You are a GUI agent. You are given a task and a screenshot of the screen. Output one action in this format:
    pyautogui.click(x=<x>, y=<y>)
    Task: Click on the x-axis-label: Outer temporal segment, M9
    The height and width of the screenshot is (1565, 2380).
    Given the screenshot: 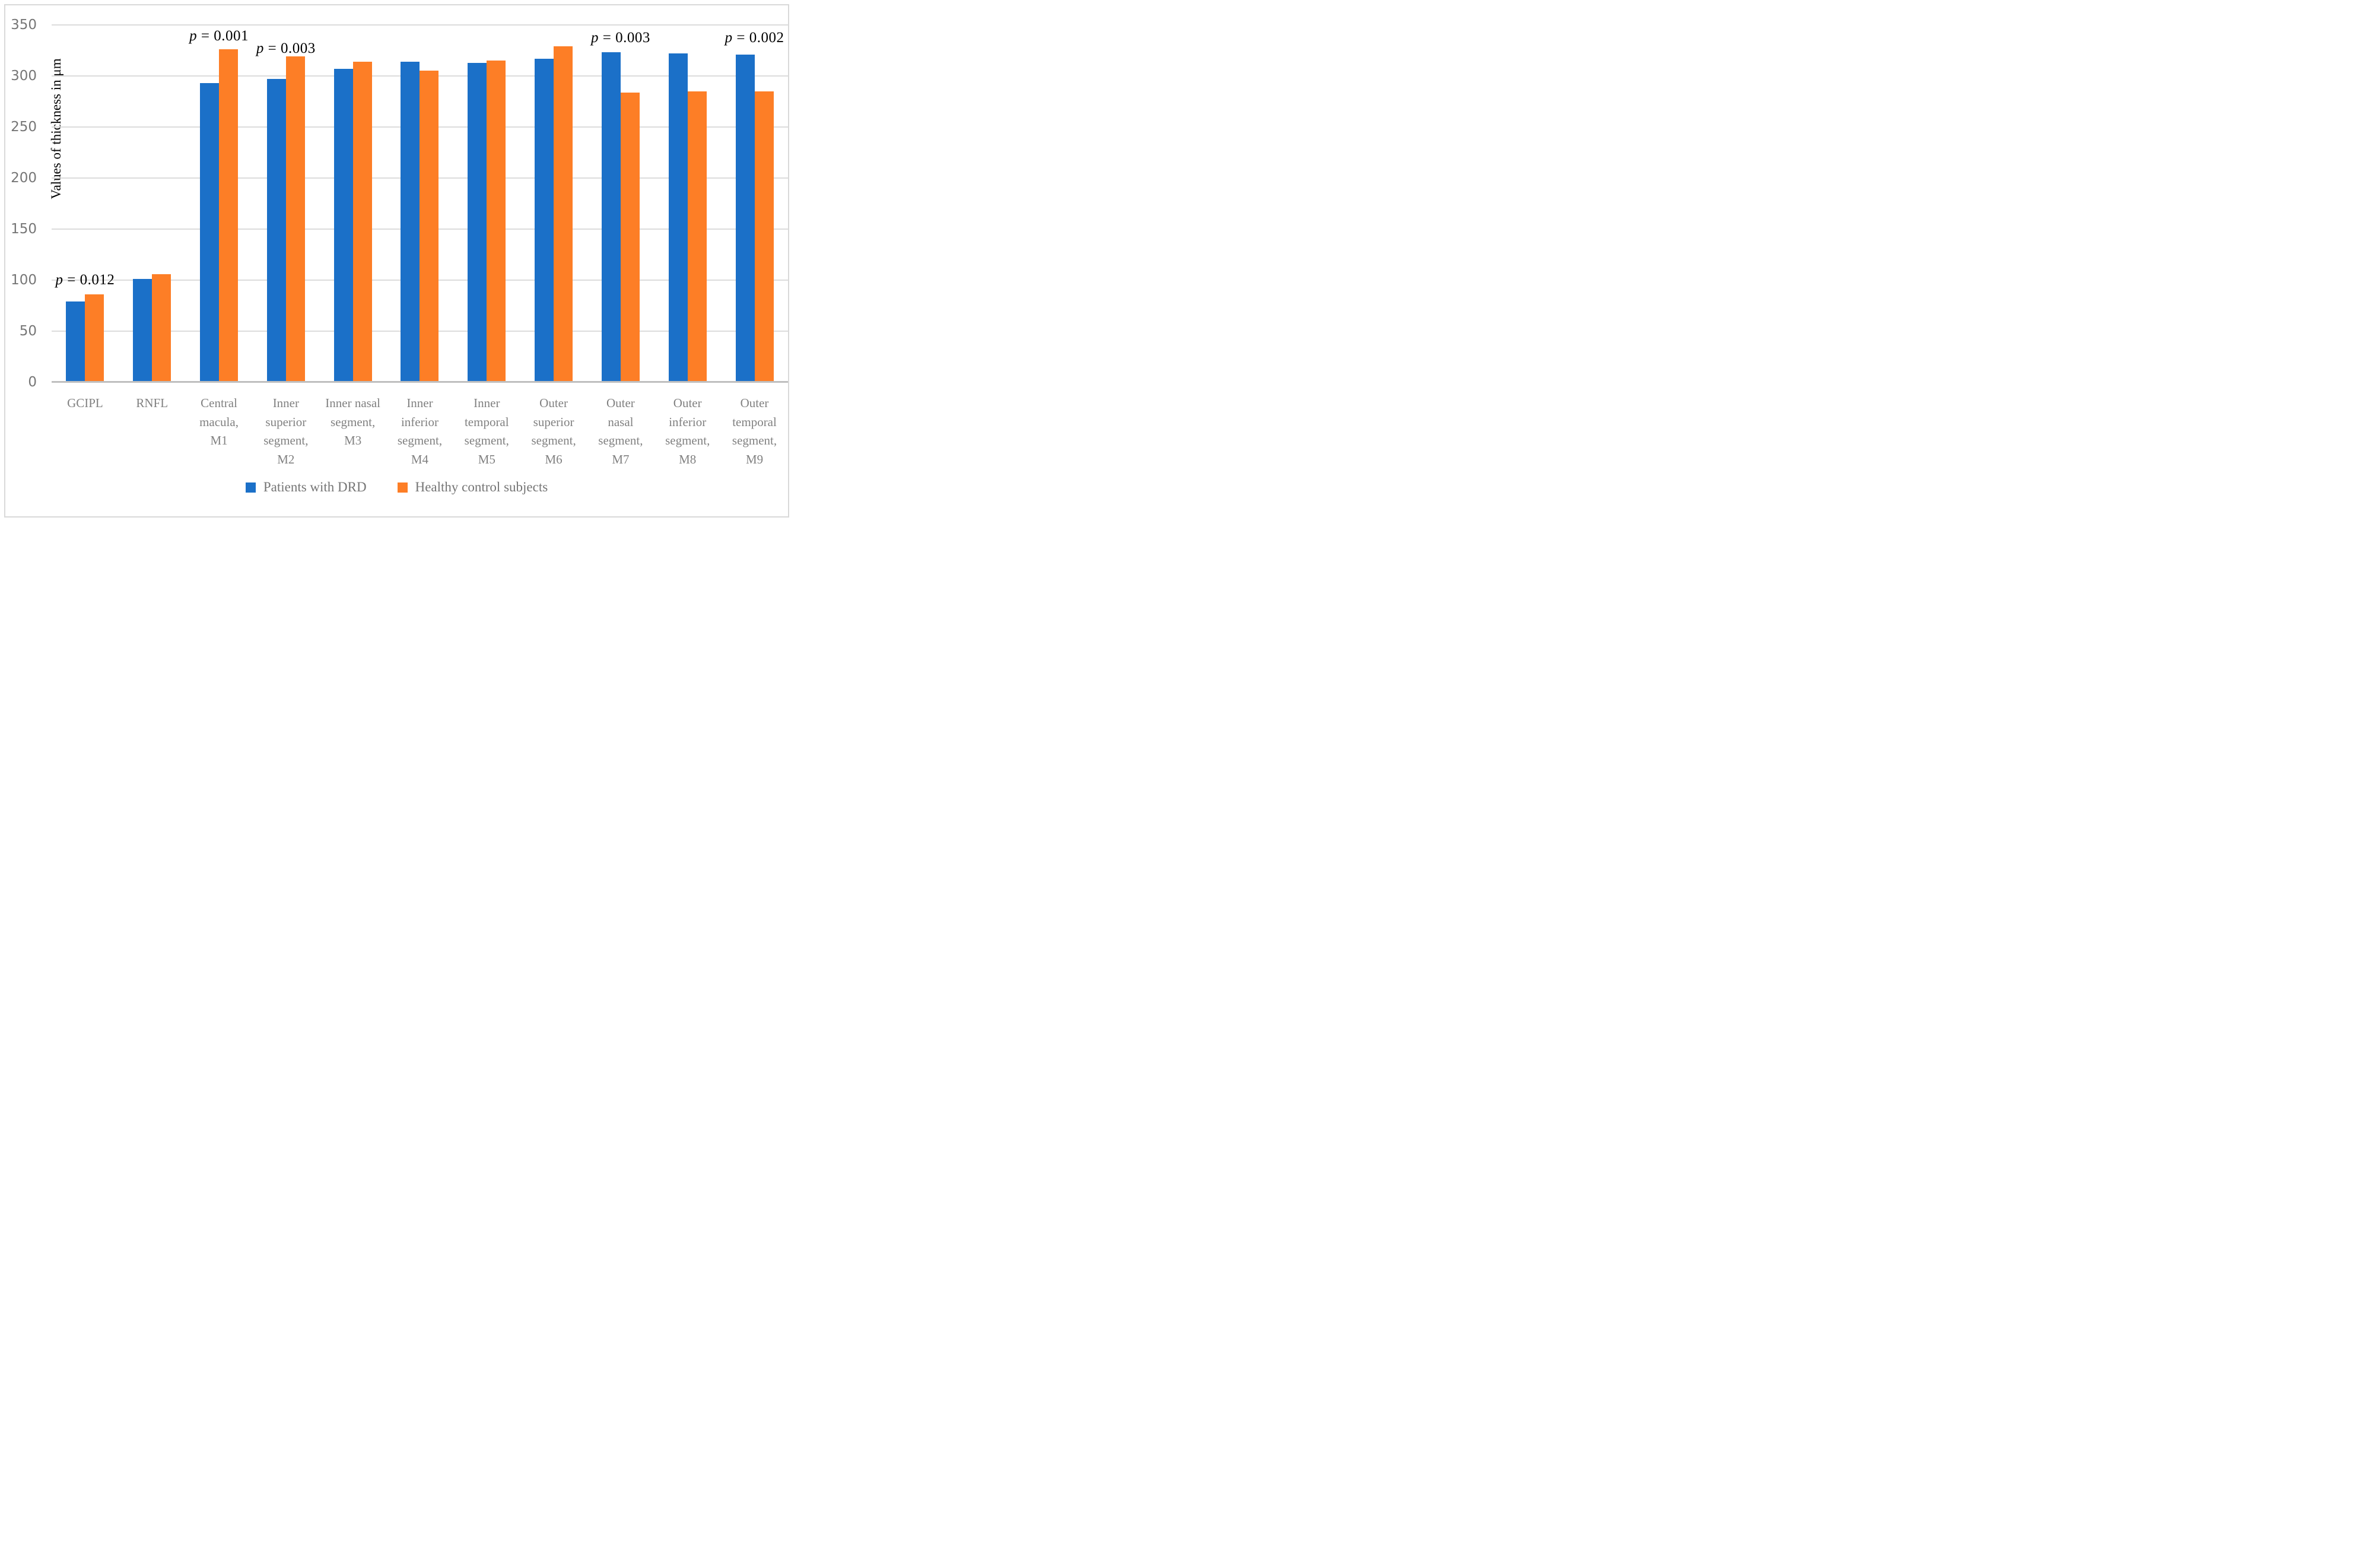 What is the action you would take?
    pyautogui.click(x=754, y=431)
    